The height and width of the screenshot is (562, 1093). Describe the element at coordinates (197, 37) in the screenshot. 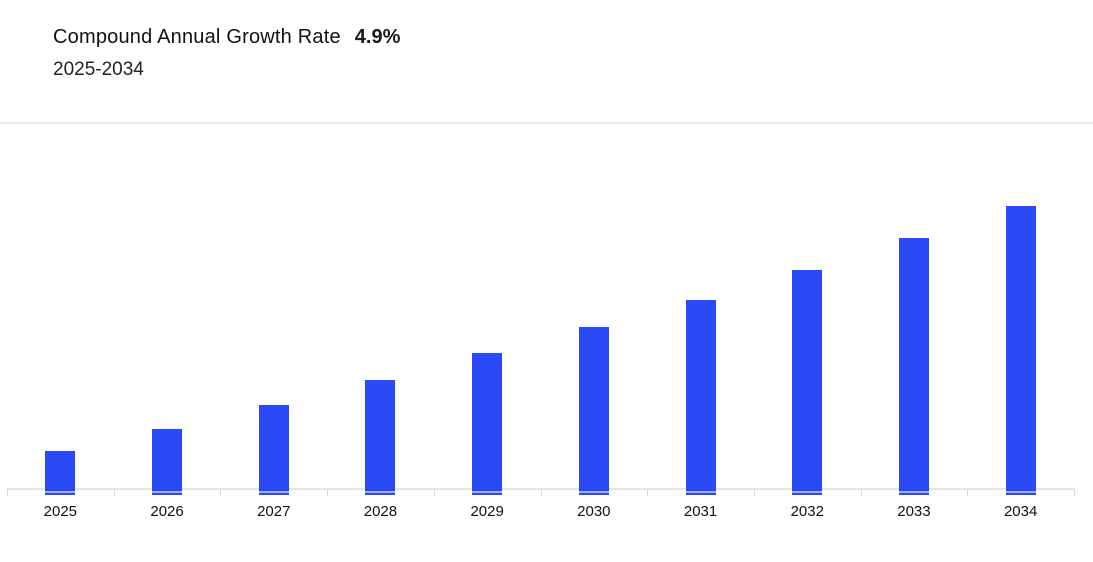

I see `chart-title: Compound Annual Growth Rate` at that location.